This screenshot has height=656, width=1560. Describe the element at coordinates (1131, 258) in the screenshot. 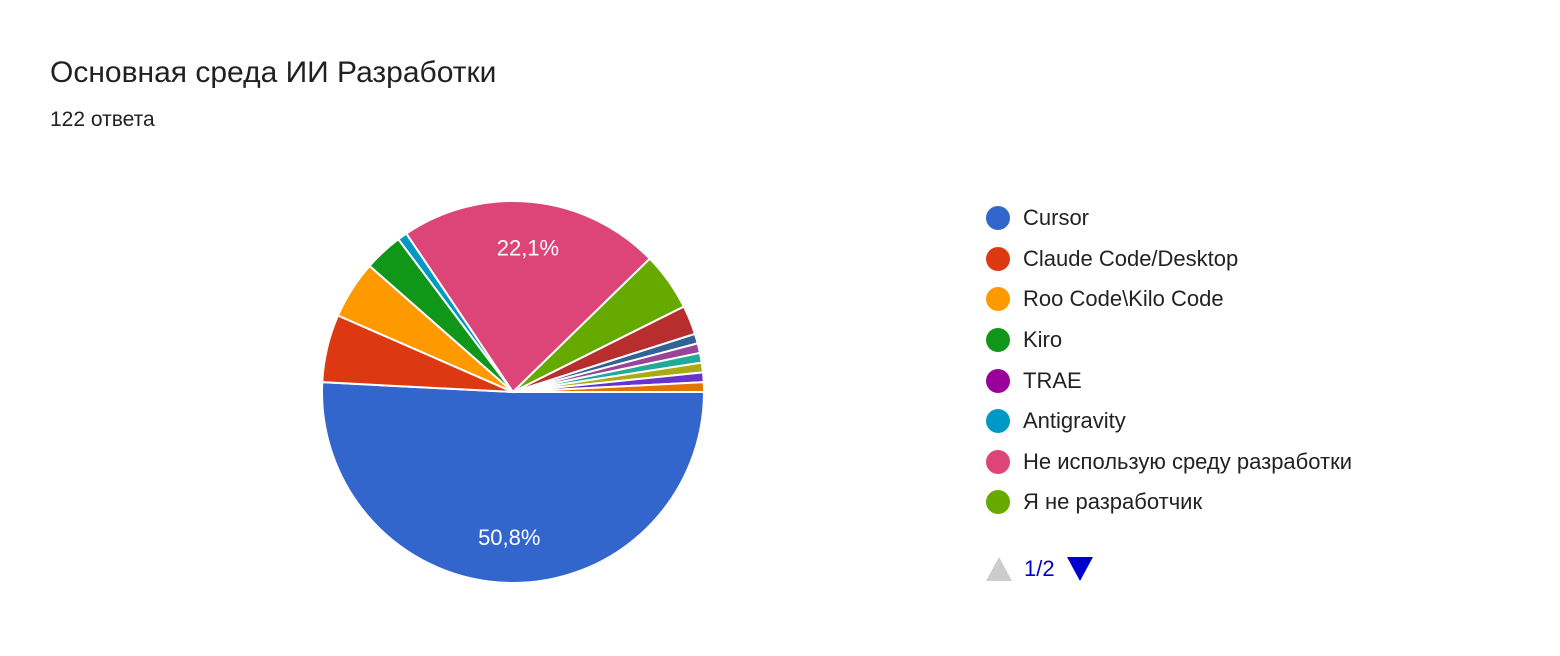

I see `legend-label: Claude Code/Desktop` at that location.